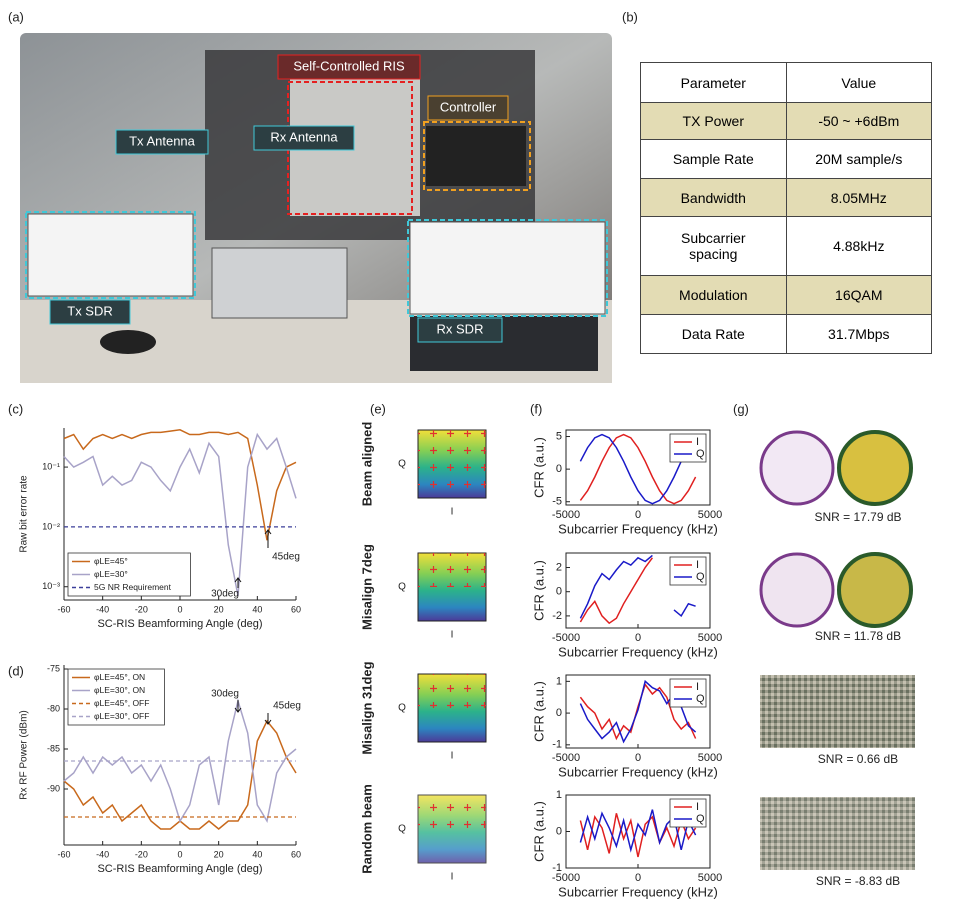  Describe the element at coordinates (713, 295) in the screenshot. I see `table-cell: Modulation` at that location.